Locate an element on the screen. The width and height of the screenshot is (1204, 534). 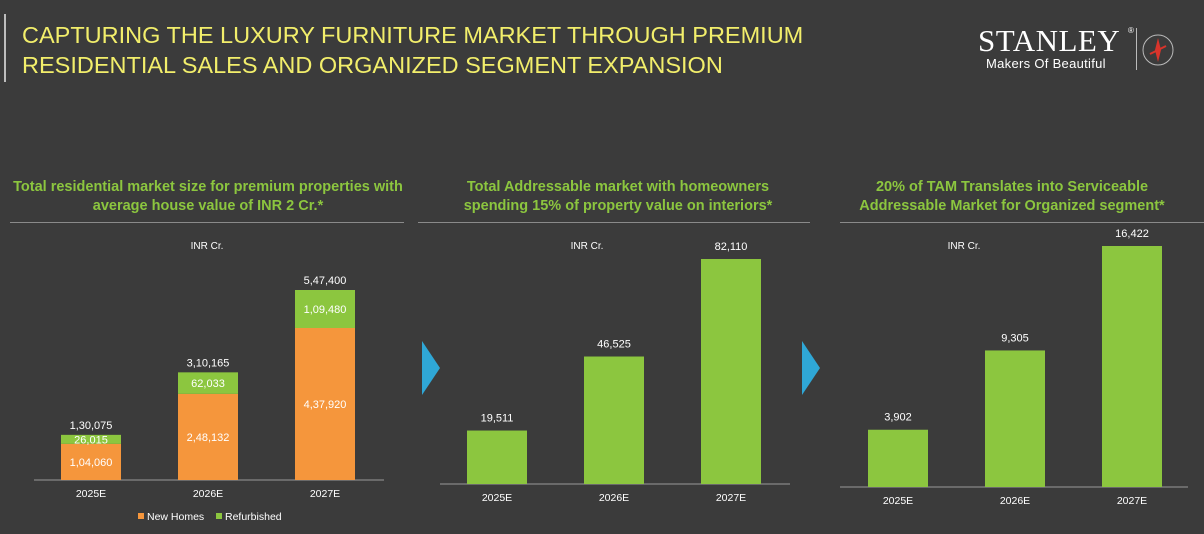
bar-refurbished-2027E is located at coordinates (325, 309).